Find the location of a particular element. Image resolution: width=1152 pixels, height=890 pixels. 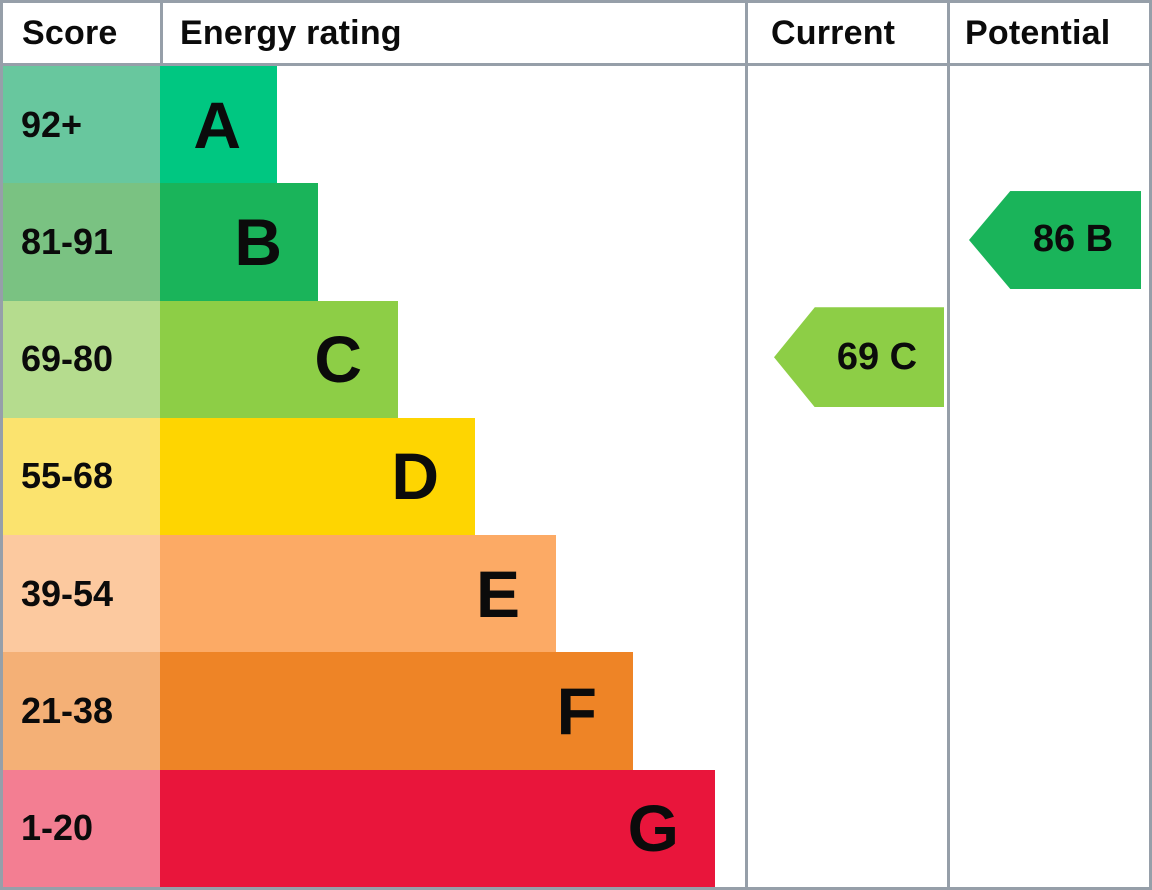

header-current: Current is located at coordinates (833, 32).